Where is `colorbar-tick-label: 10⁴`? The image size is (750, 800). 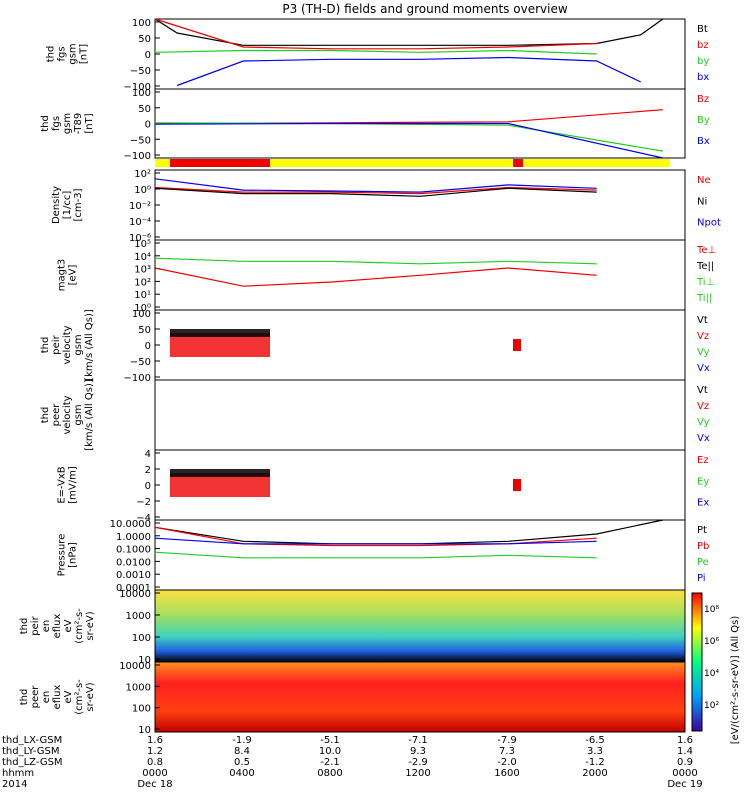 colorbar-tick-label: 10⁴ is located at coordinates (711, 674).